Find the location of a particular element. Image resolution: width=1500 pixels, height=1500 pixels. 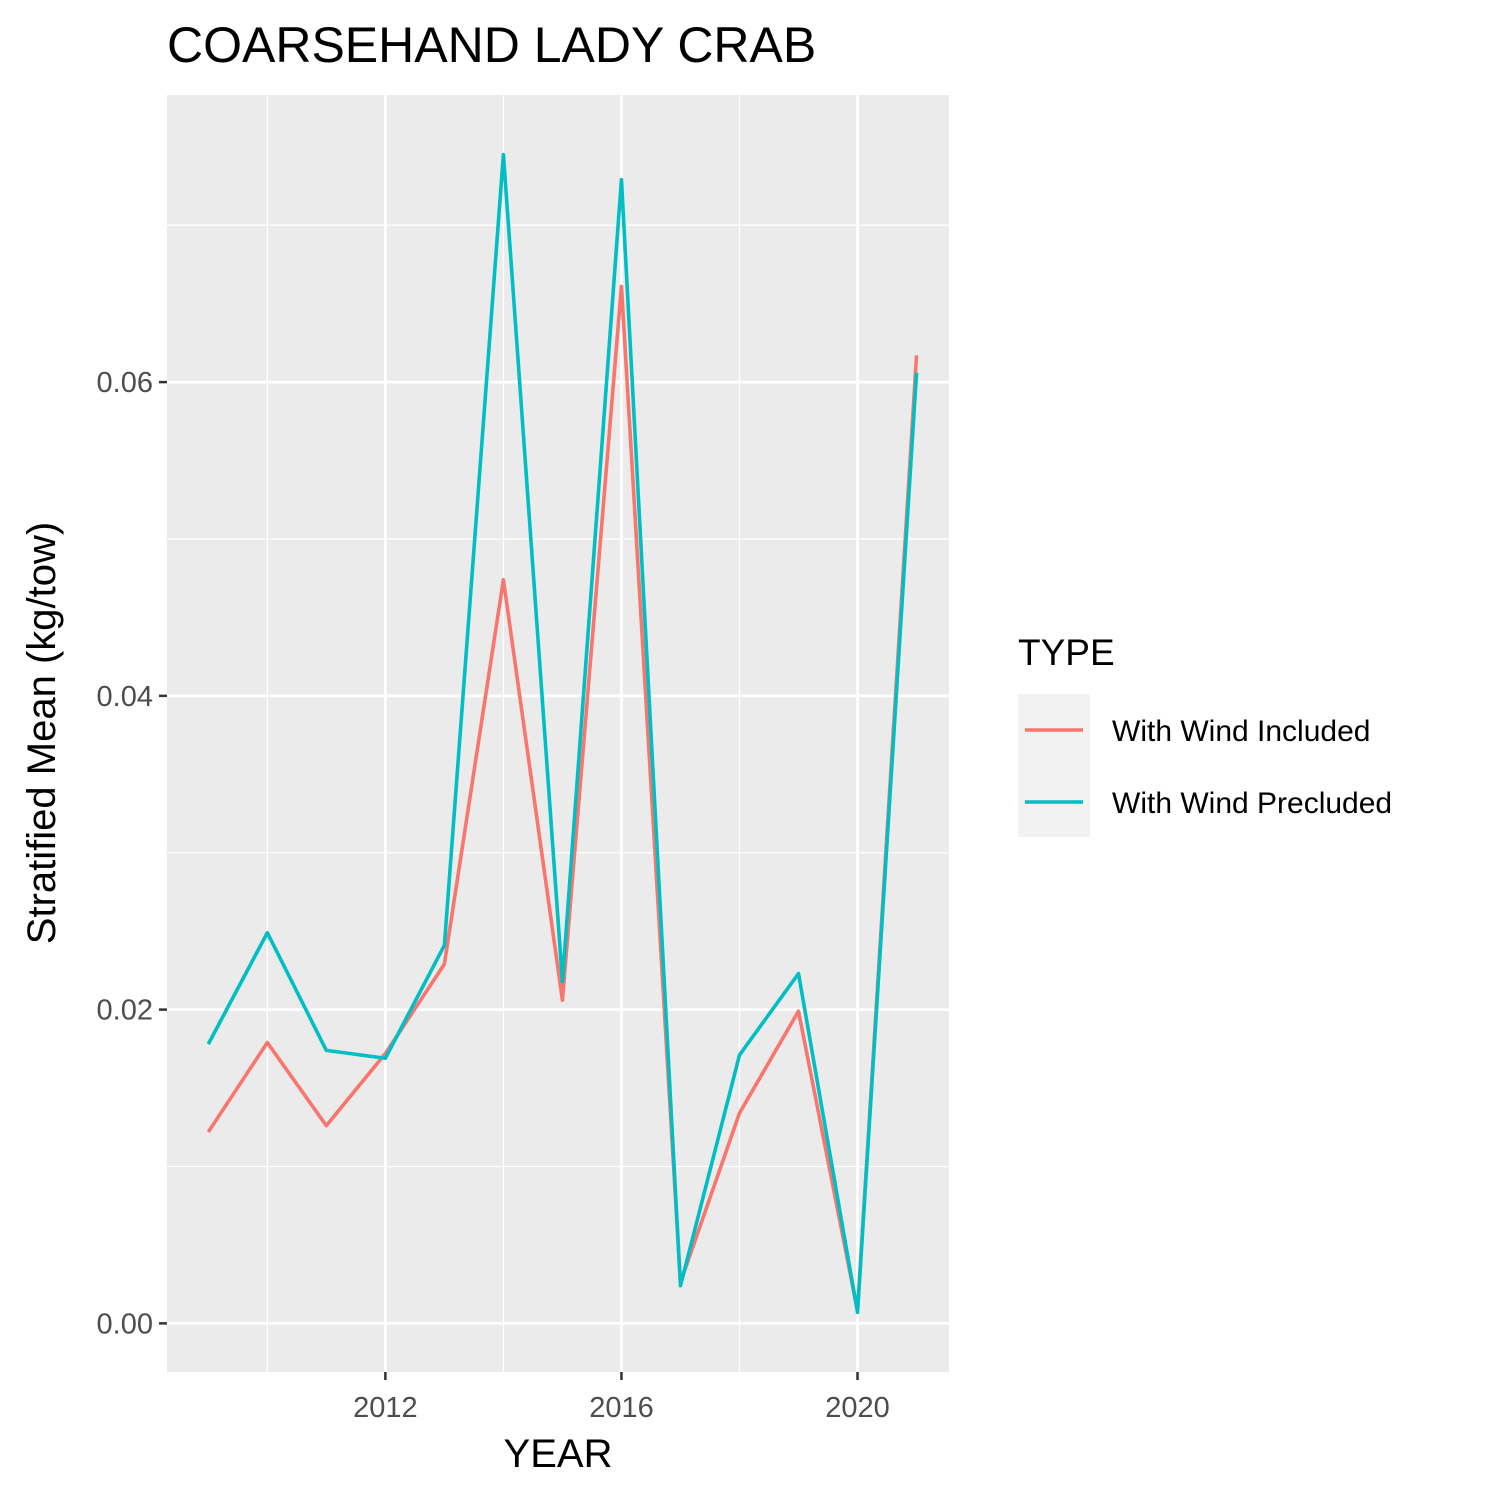

y-tick-label: 0.00 is located at coordinates (125, 1324).